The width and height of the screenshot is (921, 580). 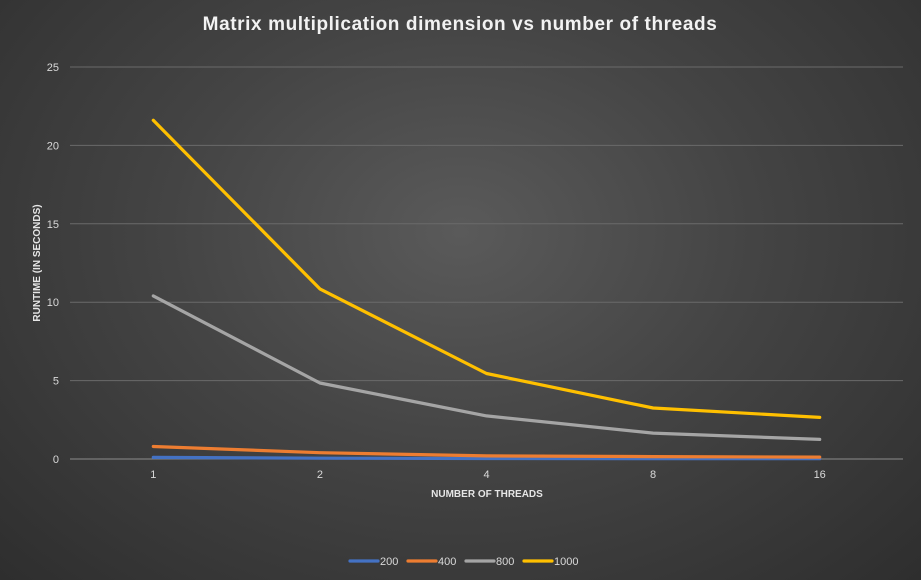 I want to click on x-tick-label: 8, so click(x=653, y=475).